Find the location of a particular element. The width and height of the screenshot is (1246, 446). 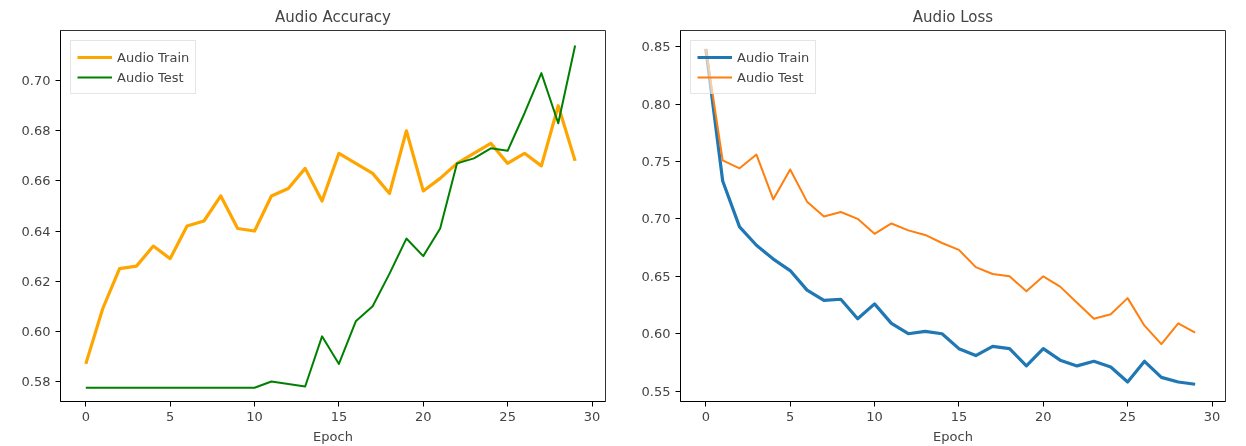

y-tick-label: 0.75 is located at coordinates (656, 161).